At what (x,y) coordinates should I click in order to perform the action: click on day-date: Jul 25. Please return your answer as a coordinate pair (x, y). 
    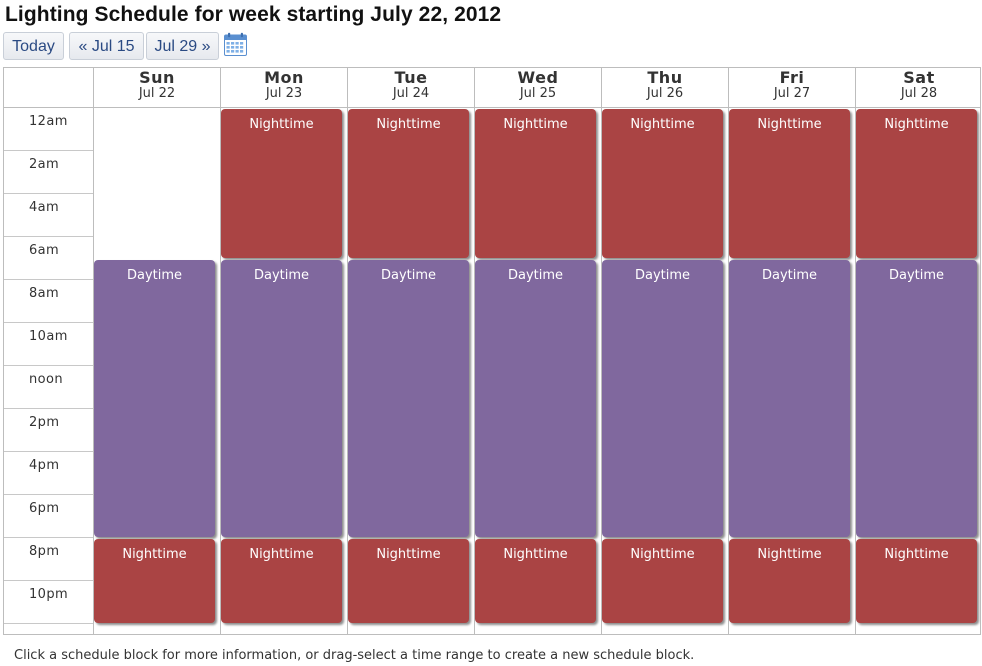
    Looking at the image, I should click on (538, 93).